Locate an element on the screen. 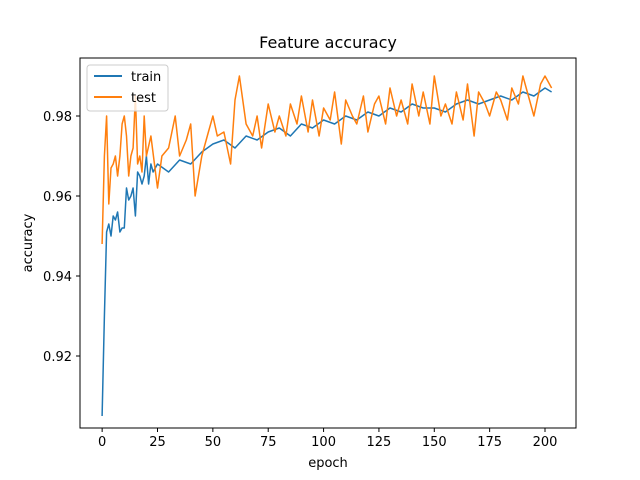  x-tick-label: 175 is located at coordinates (489, 442).